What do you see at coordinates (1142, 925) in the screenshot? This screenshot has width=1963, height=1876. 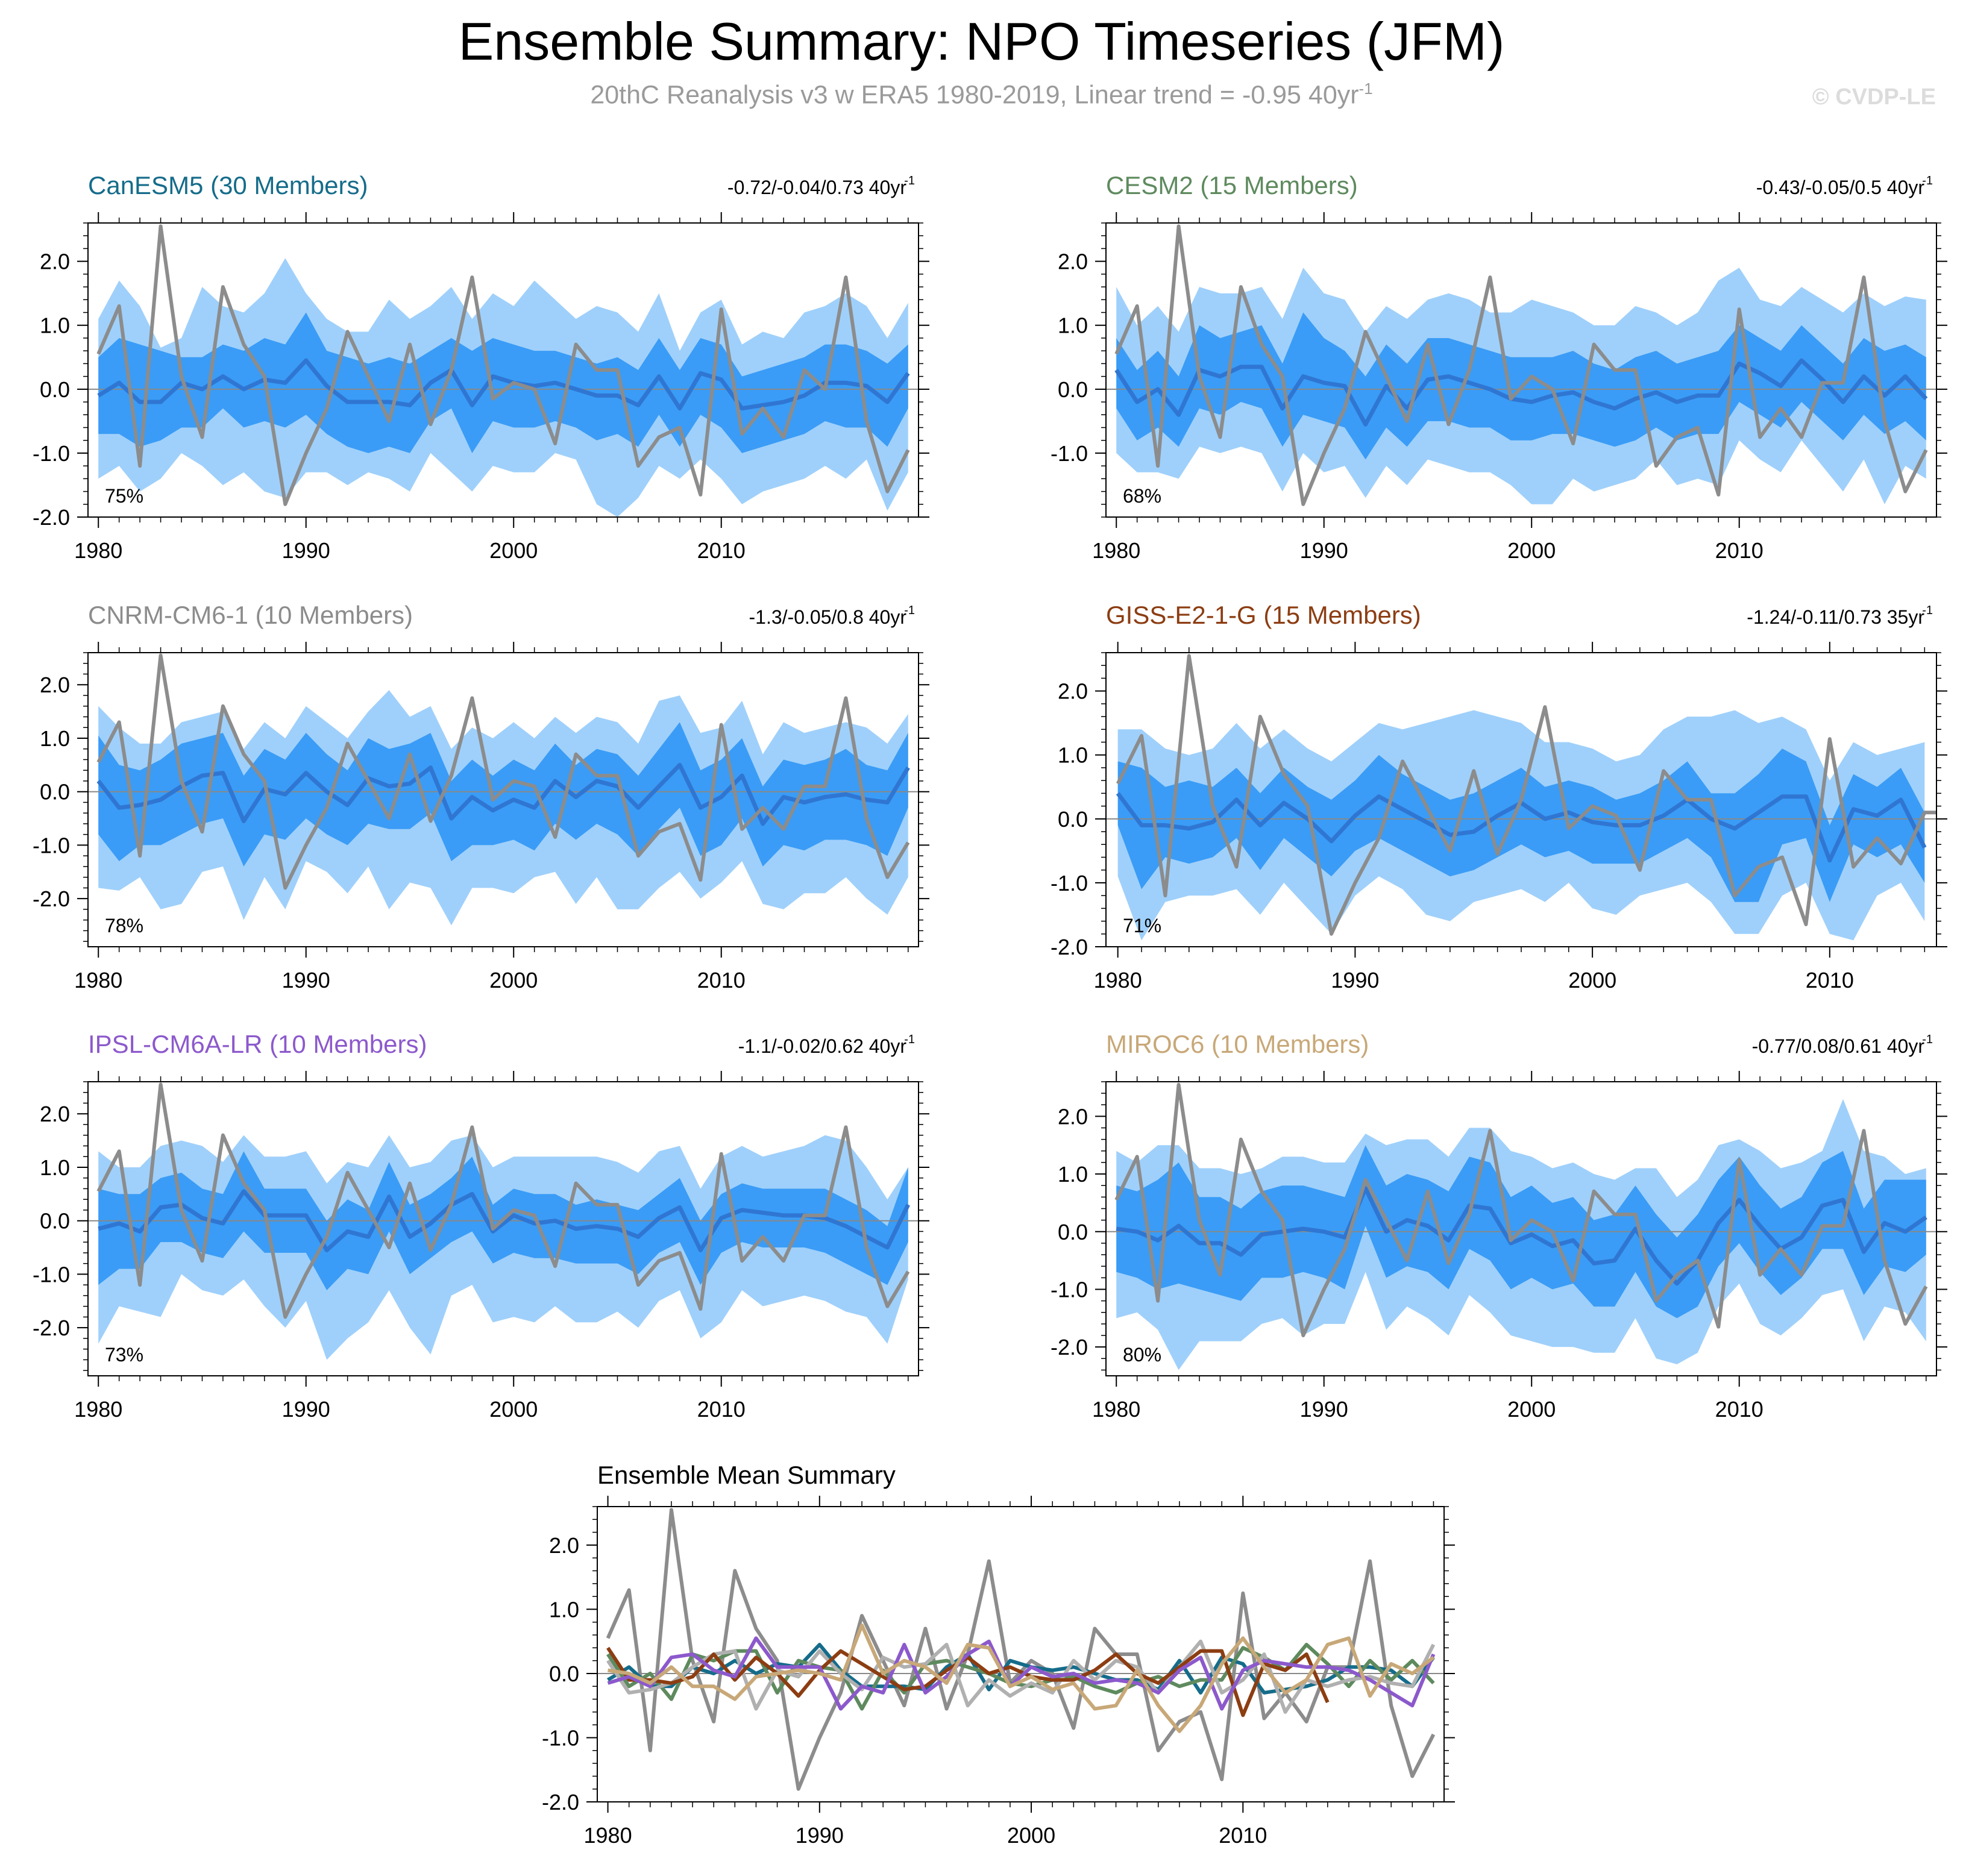 I see `percent-label: 71%` at bounding box center [1142, 925].